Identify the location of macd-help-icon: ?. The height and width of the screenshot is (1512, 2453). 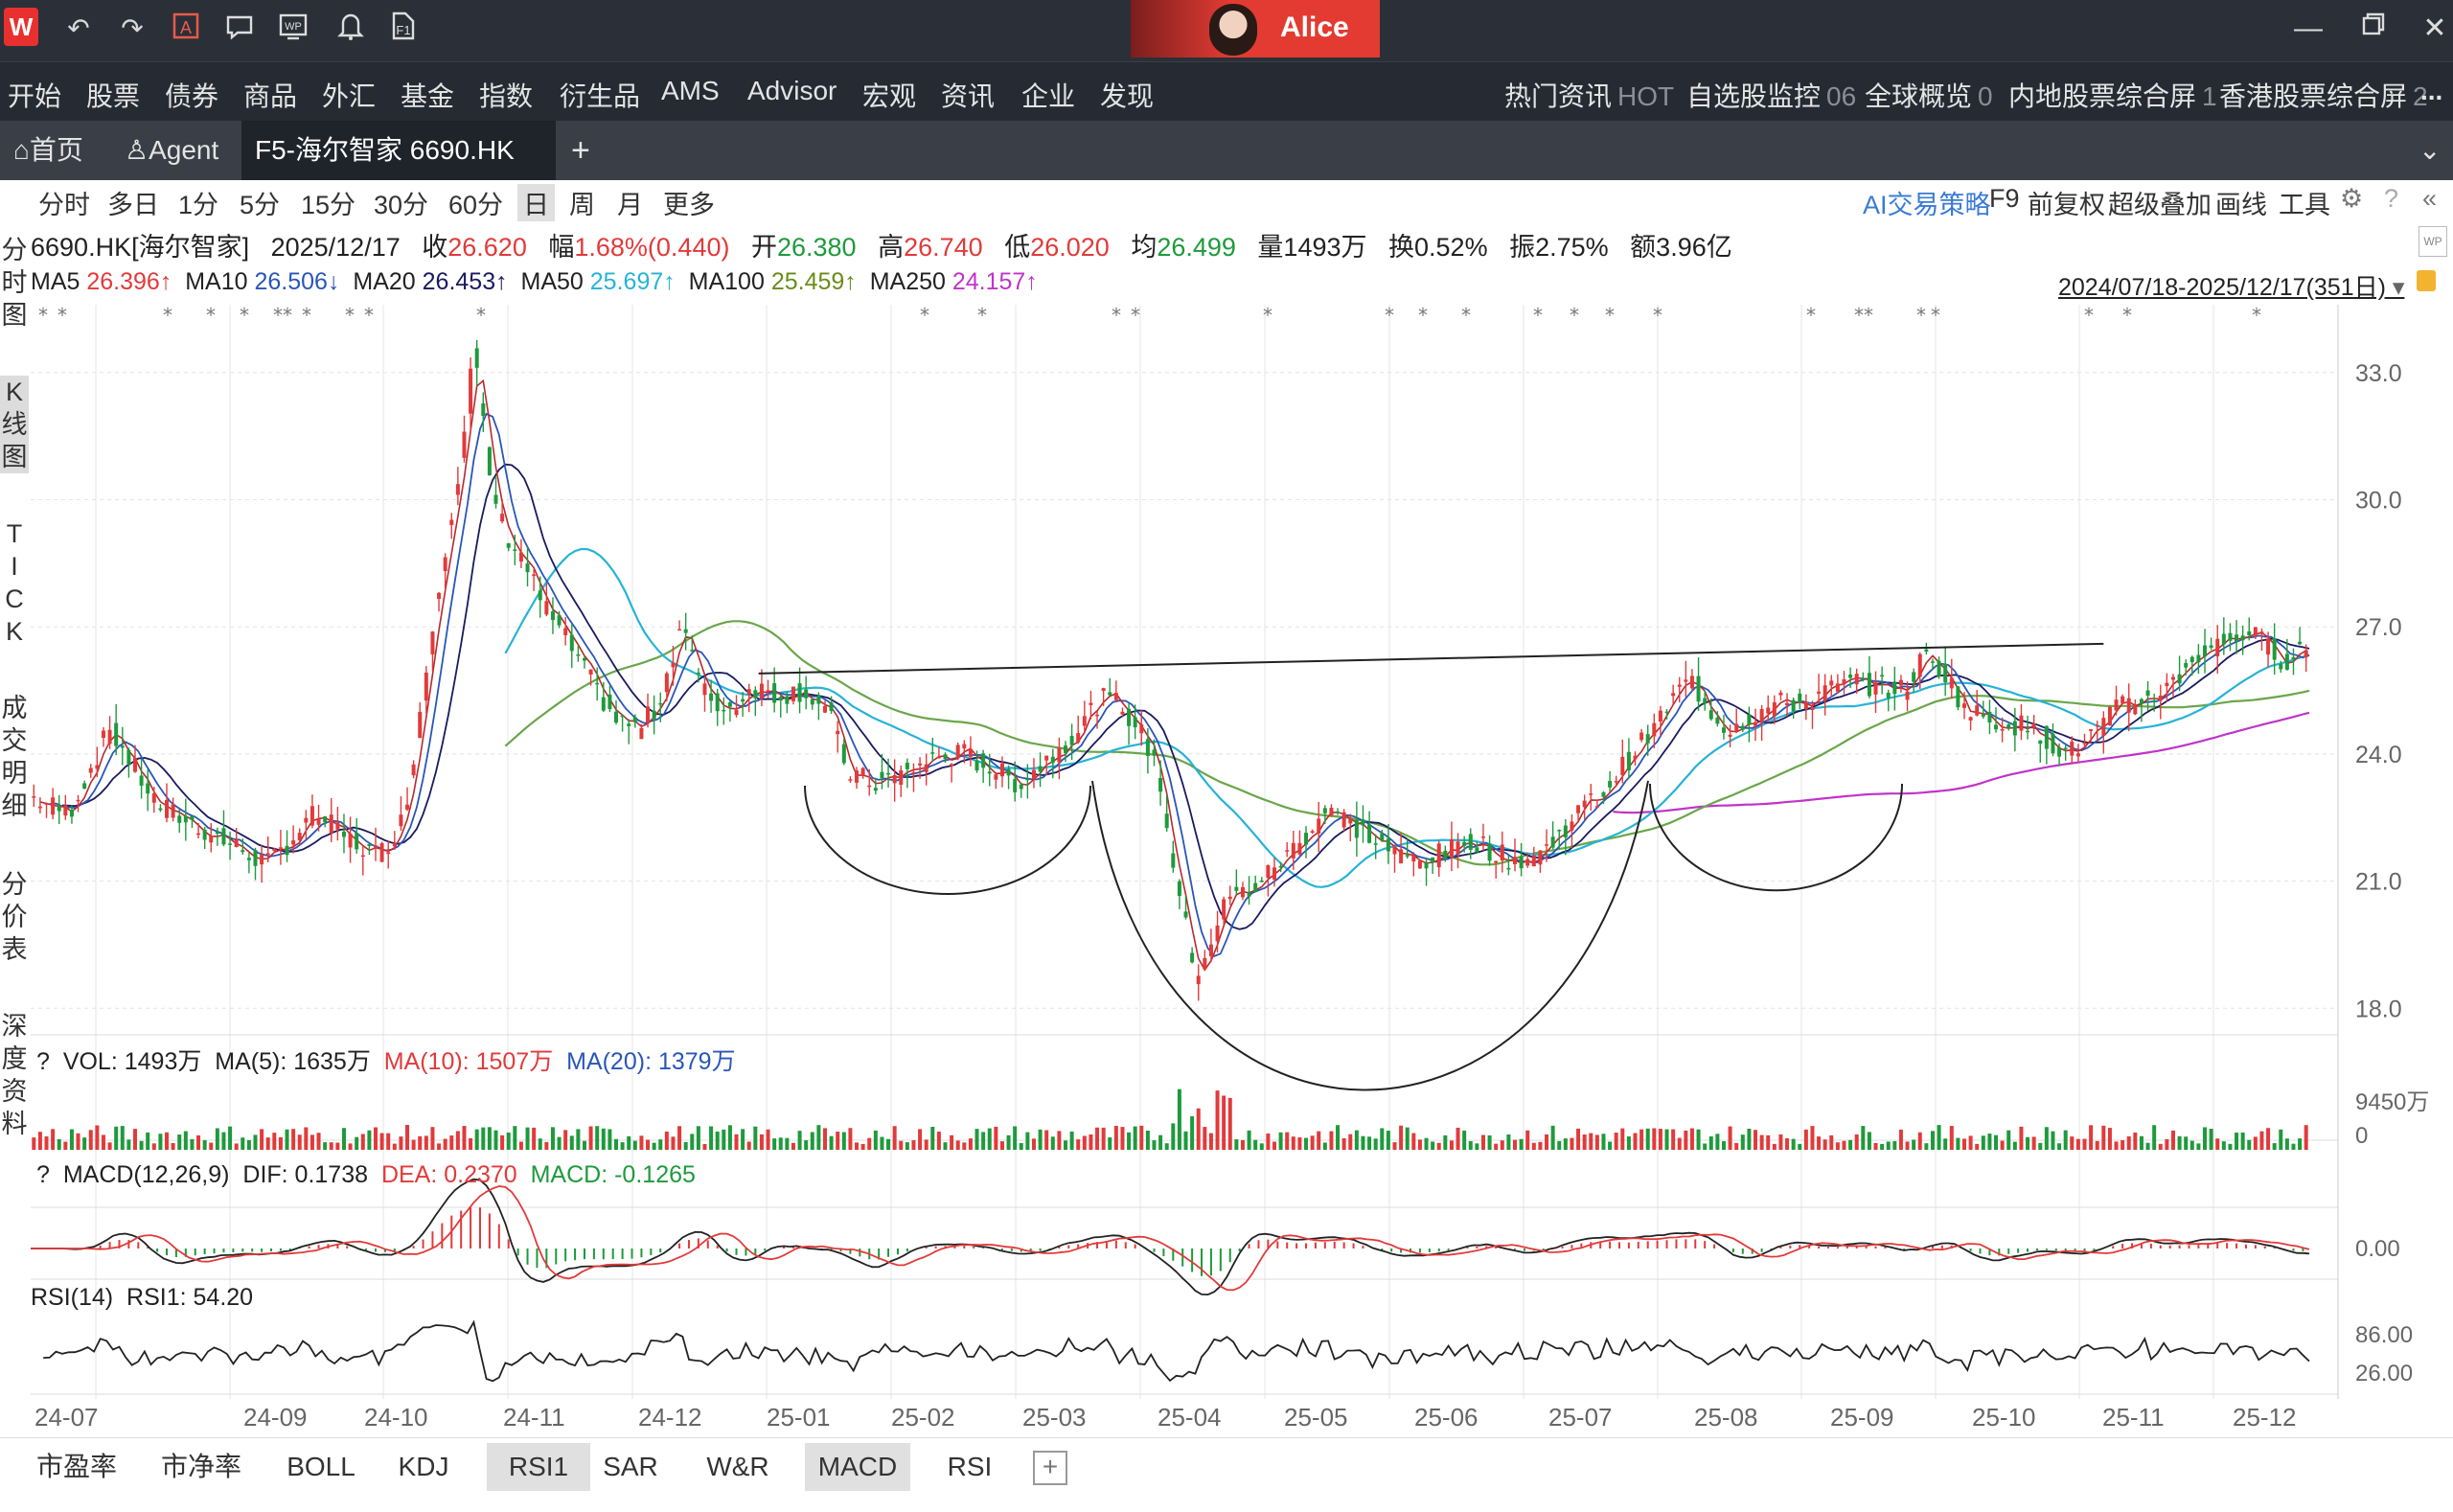
(43, 1174).